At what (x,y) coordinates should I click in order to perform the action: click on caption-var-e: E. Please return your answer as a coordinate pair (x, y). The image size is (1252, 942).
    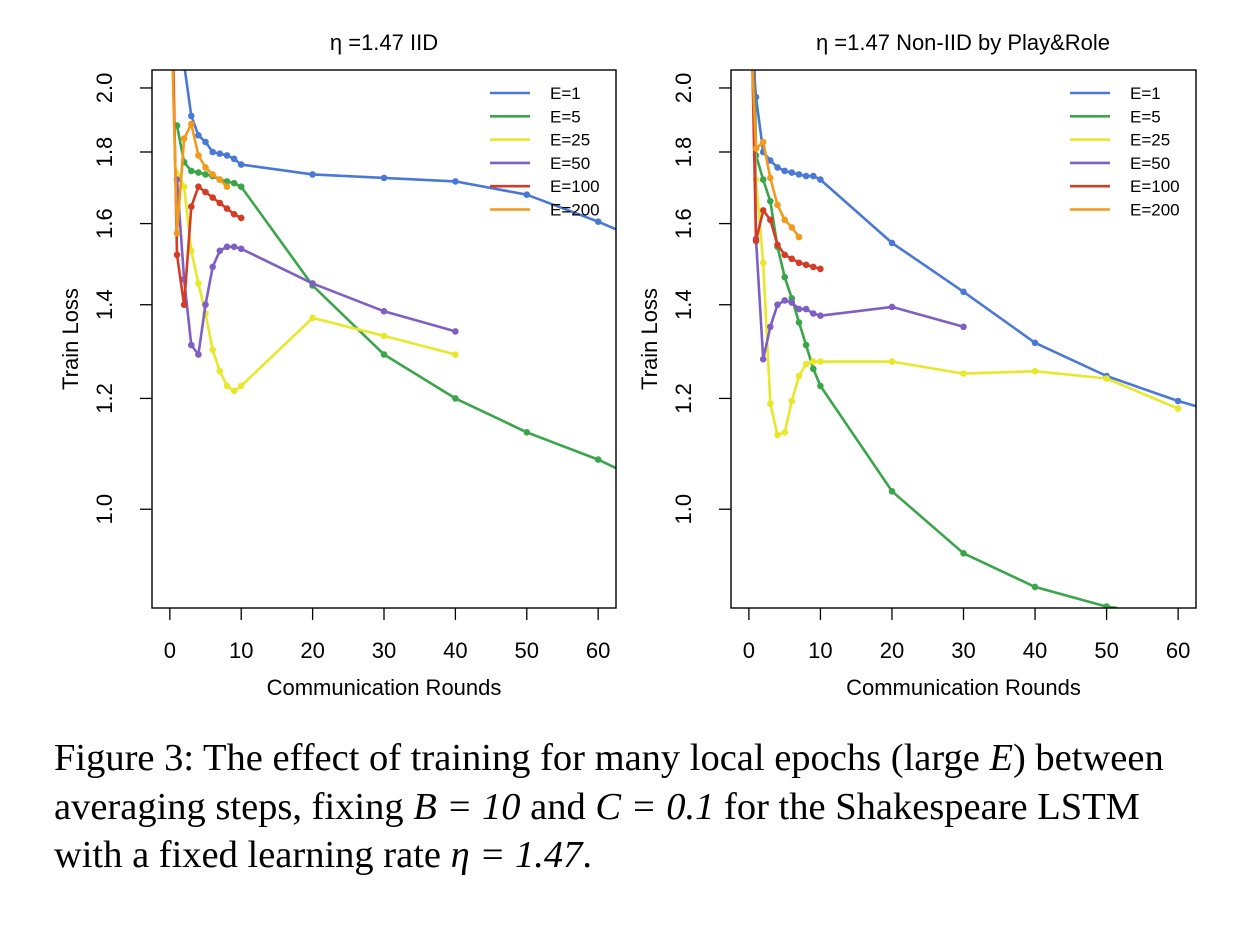
    Looking at the image, I should click on (1001, 758).